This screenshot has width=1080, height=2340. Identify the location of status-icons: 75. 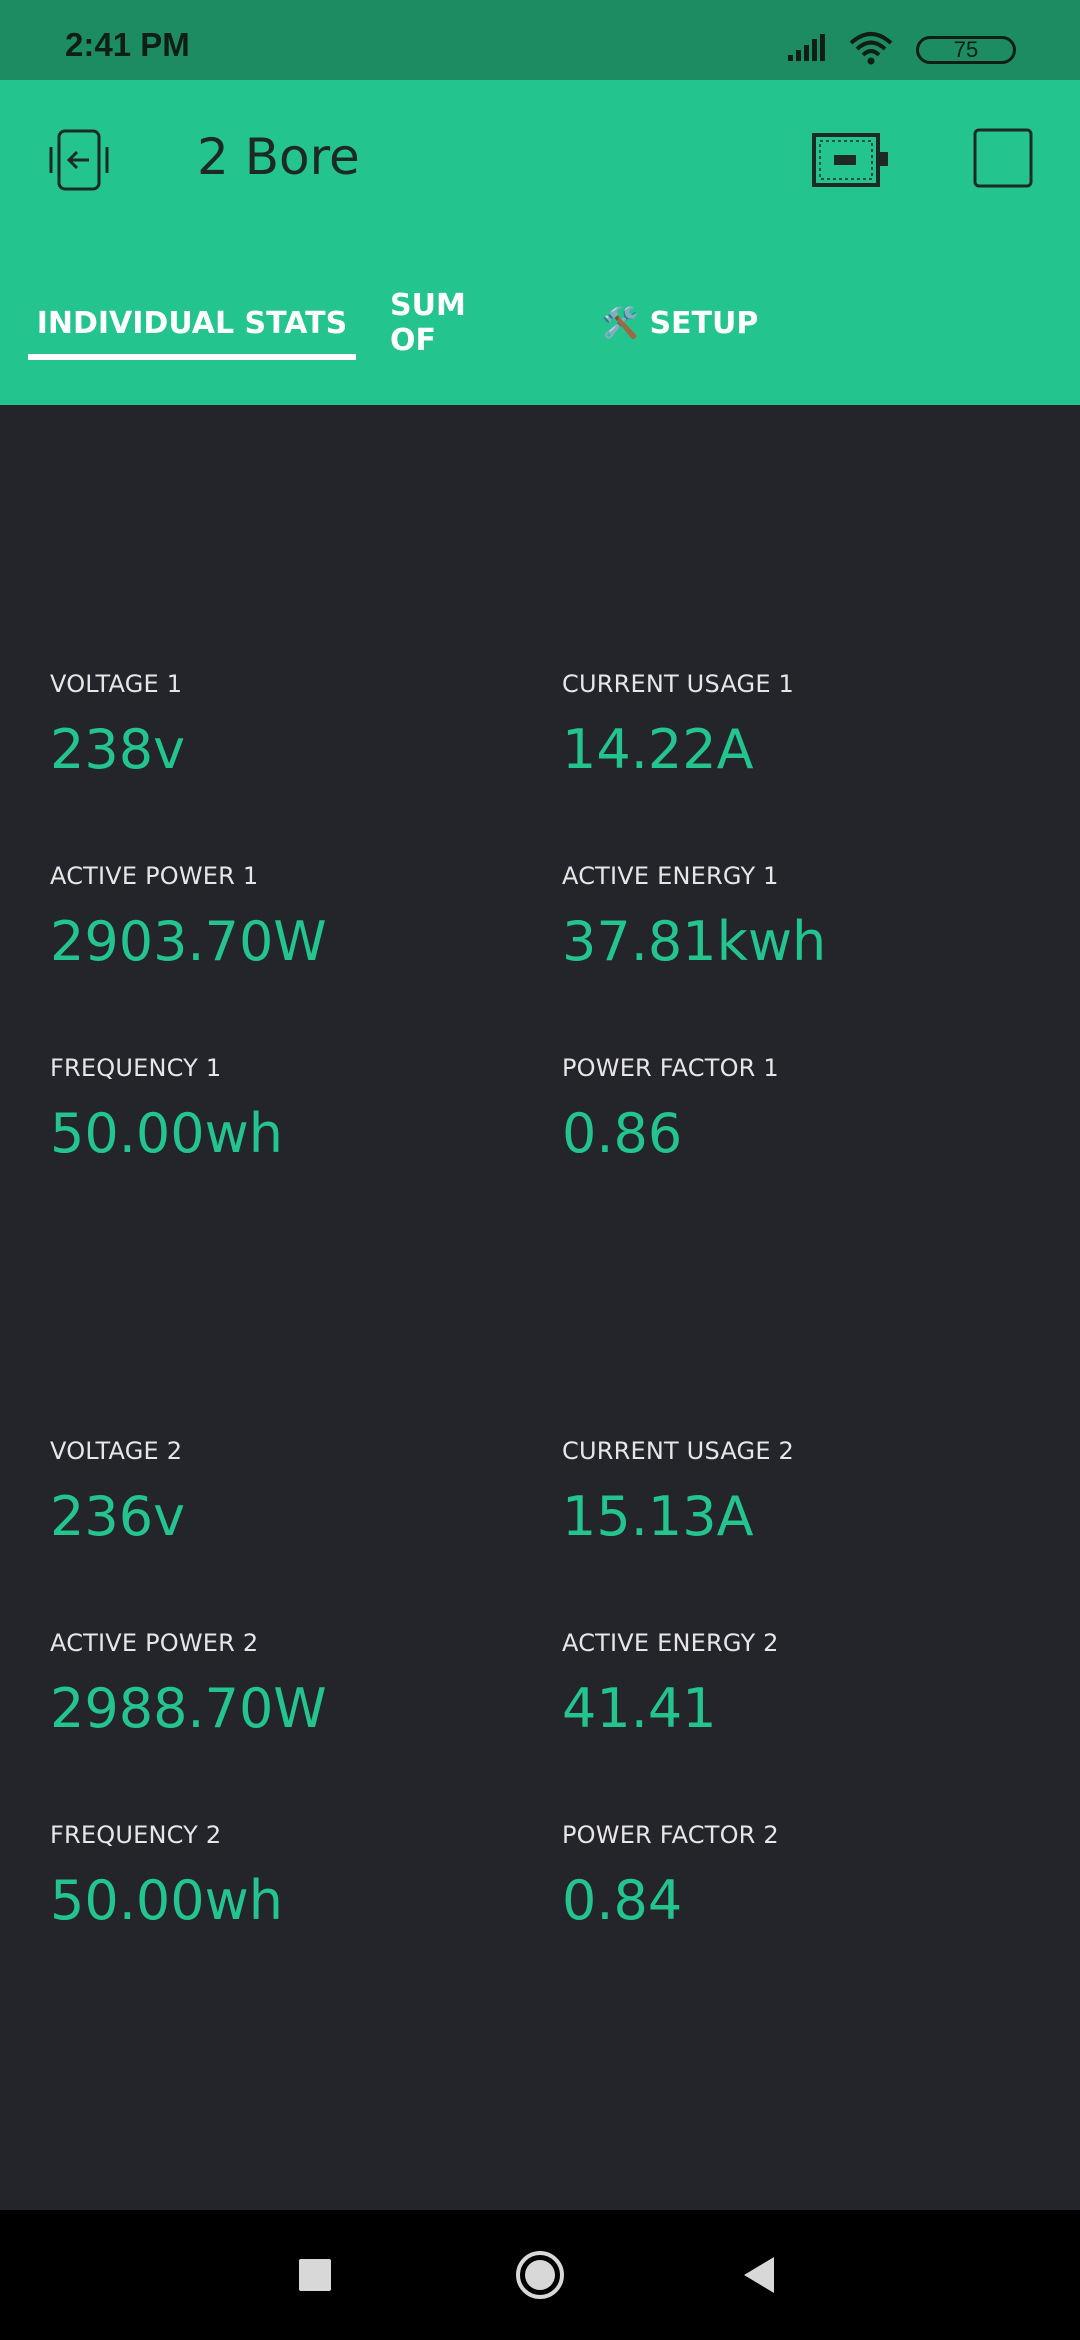
(901, 50).